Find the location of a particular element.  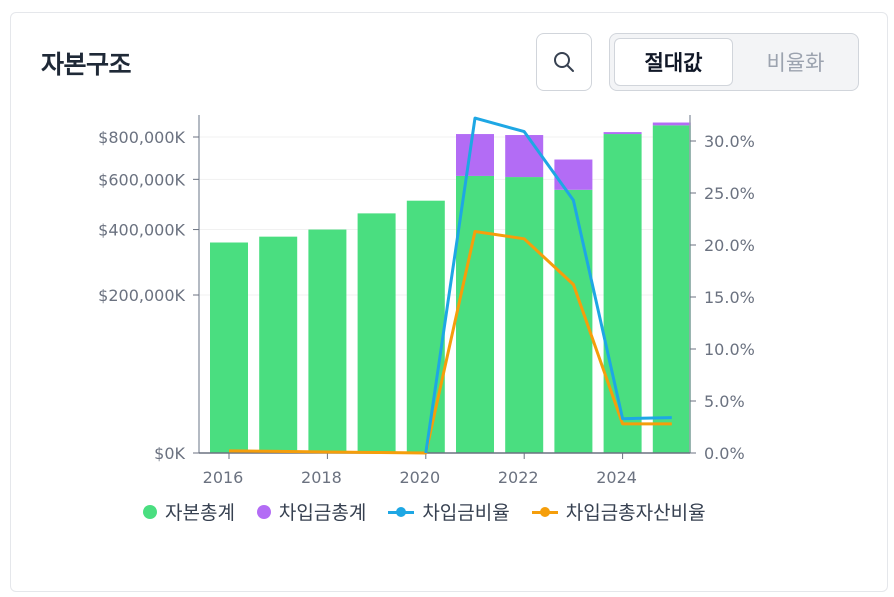

legend-label-borrowings: 차입금총계 is located at coordinates (322, 513).